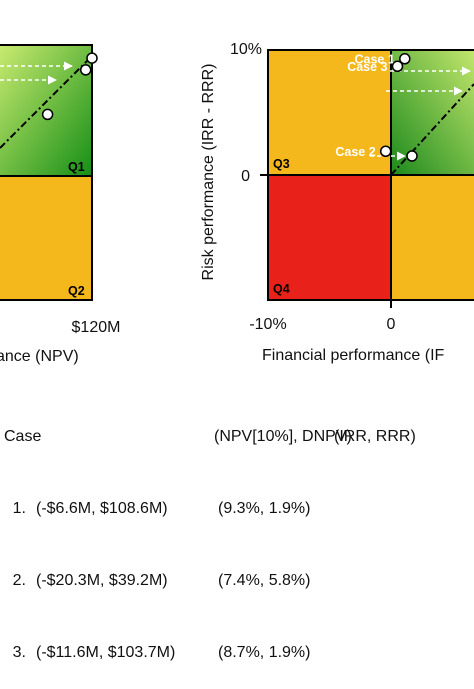 Image resolution: width=474 pixels, height=689 pixels. I want to click on right-q4-label: Q4, so click(281, 289).